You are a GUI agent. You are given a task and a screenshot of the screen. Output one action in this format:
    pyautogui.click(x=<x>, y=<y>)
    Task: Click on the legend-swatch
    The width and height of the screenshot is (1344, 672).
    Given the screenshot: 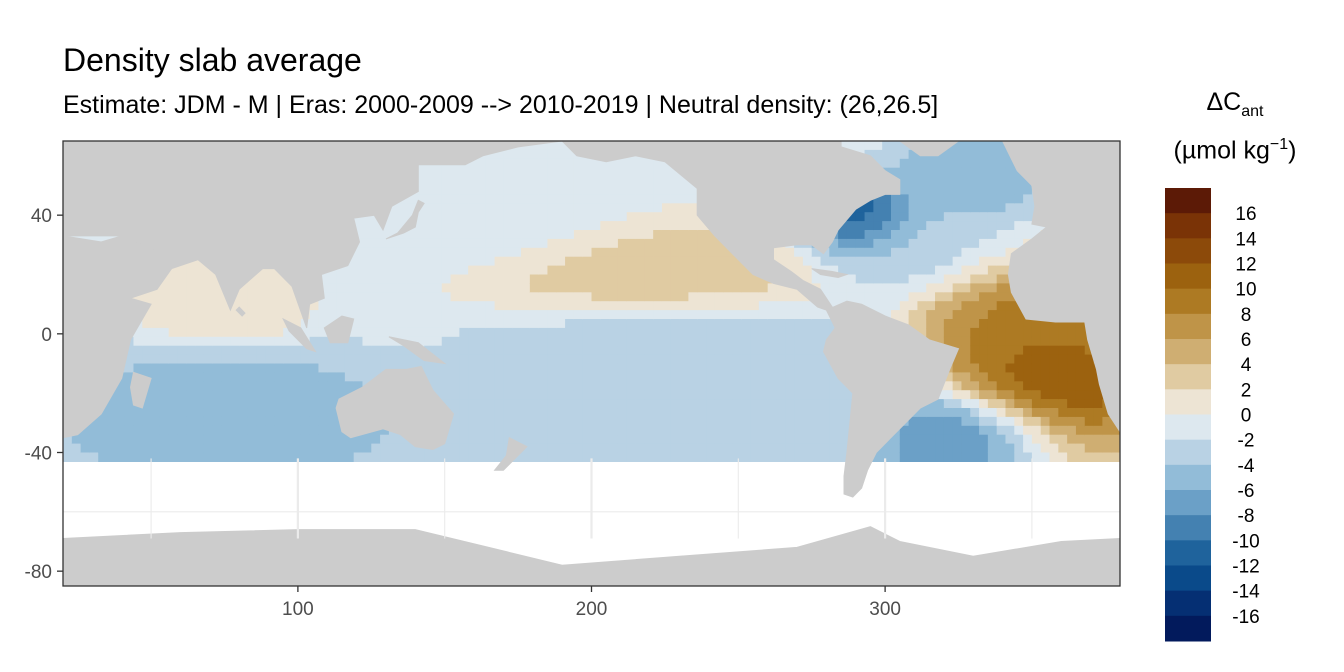 What is the action you would take?
    pyautogui.click(x=1188, y=503)
    